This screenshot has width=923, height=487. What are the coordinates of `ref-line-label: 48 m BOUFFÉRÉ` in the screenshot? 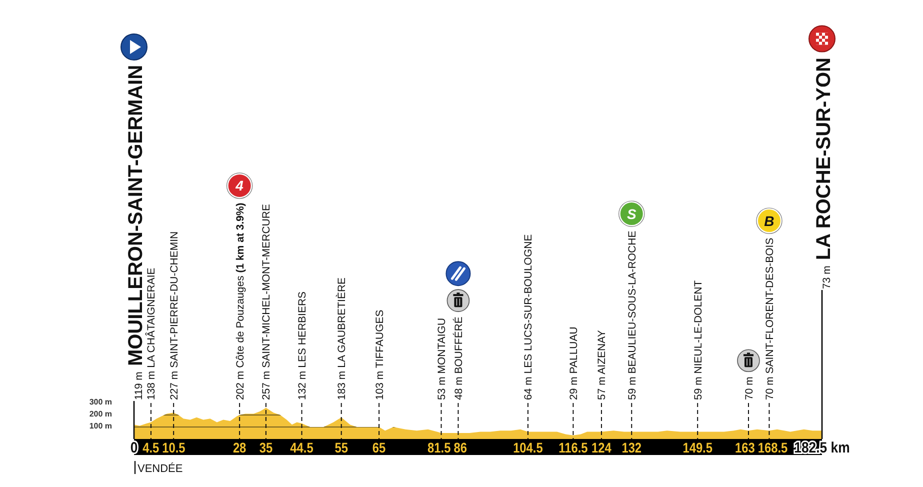 It's located at (458, 358).